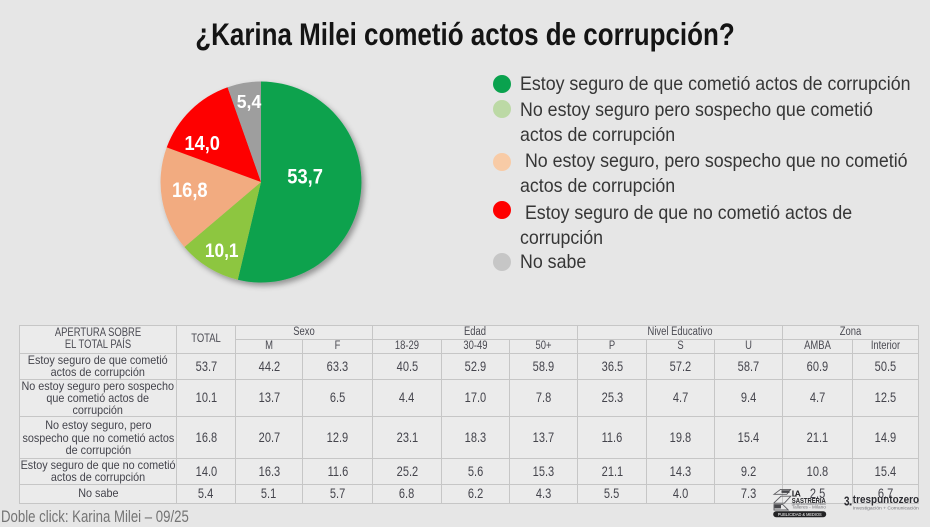 The image size is (930, 527). I want to click on svg-text: 14,0, so click(202, 144).